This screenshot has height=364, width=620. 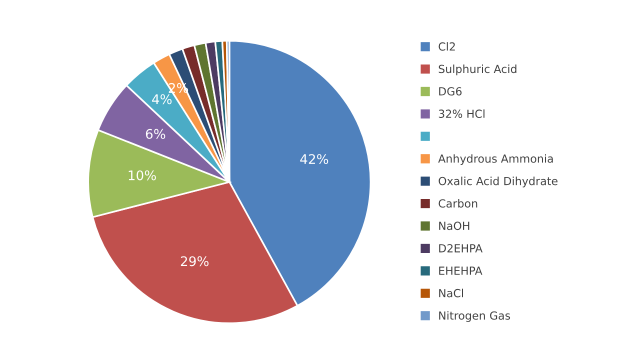 What do you see at coordinates (194, 261) in the screenshot?
I see `data-label: 29%` at bounding box center [194, 261].